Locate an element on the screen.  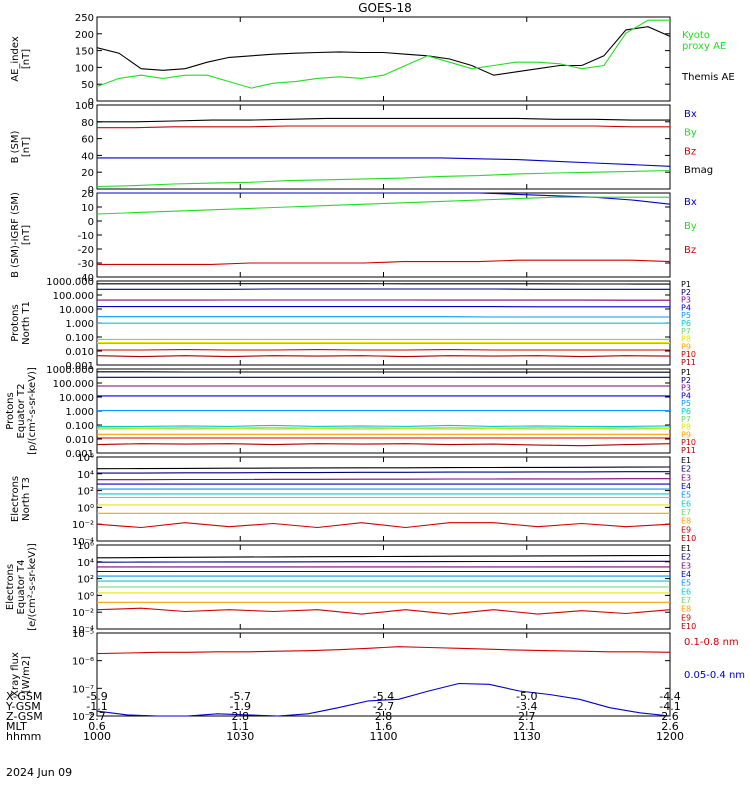
y-tick-label: 80 is located at coordinates (87, 123).